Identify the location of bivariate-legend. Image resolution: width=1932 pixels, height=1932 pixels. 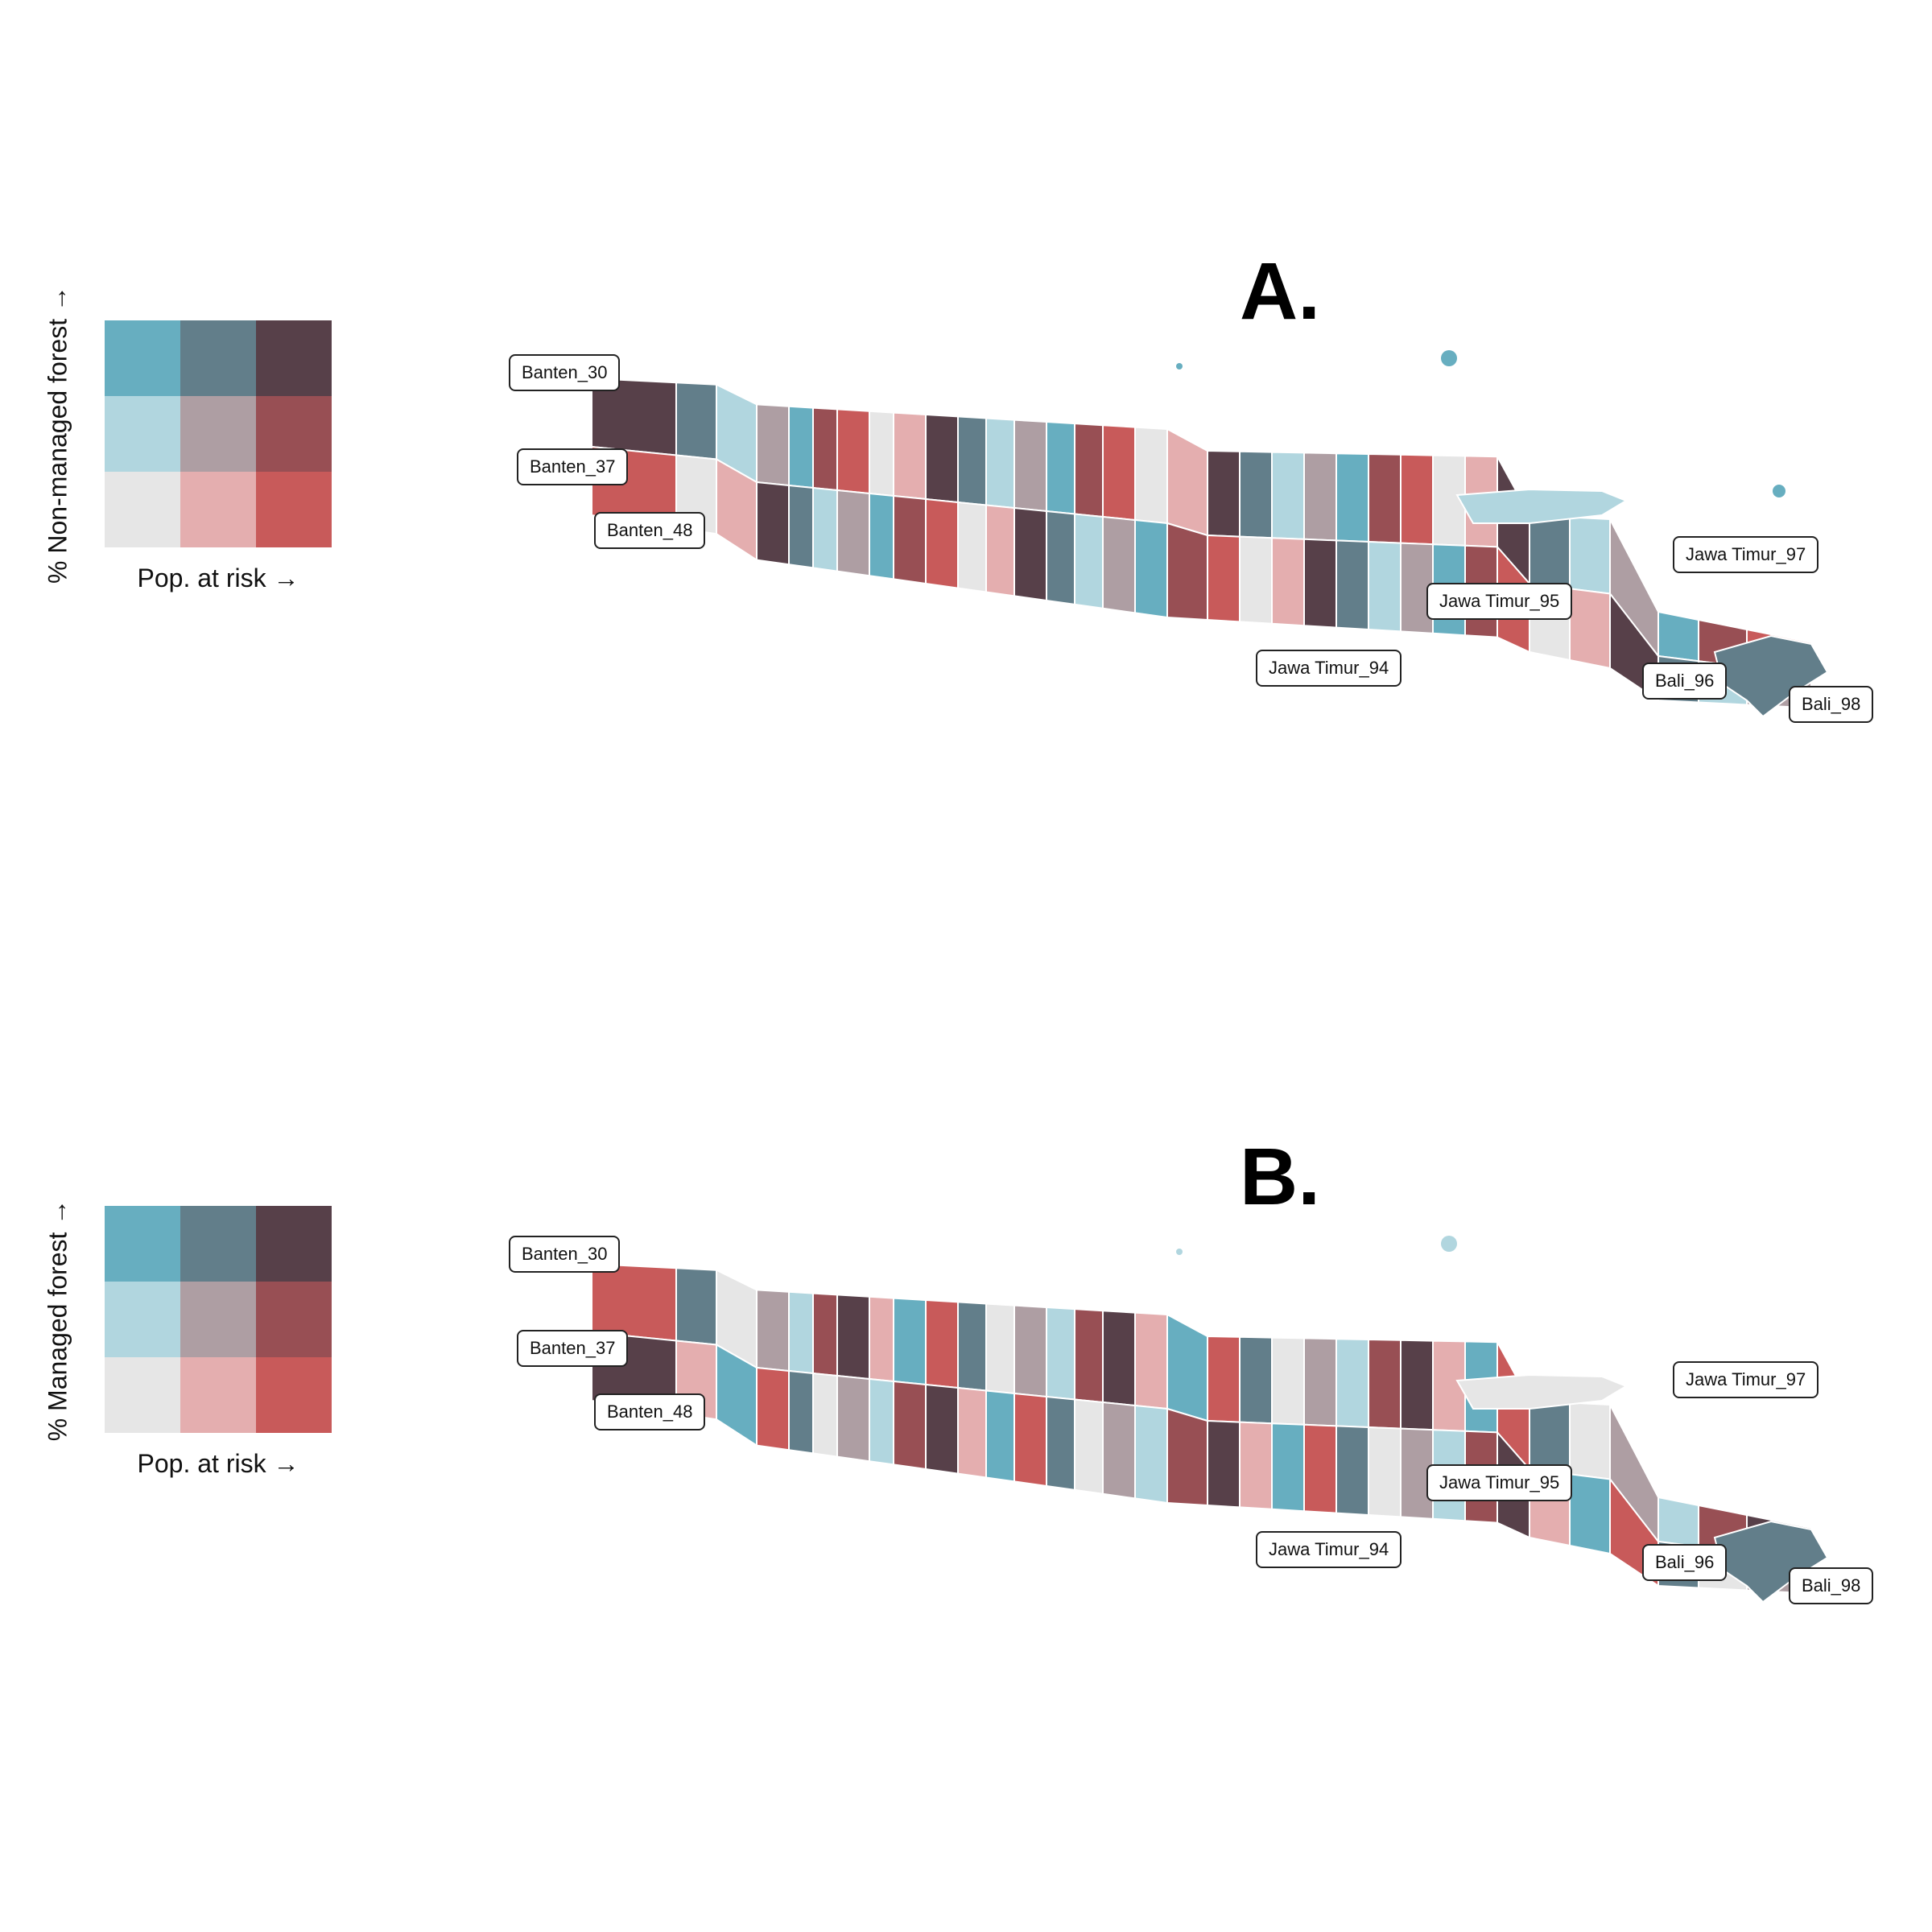
(218, 1319).